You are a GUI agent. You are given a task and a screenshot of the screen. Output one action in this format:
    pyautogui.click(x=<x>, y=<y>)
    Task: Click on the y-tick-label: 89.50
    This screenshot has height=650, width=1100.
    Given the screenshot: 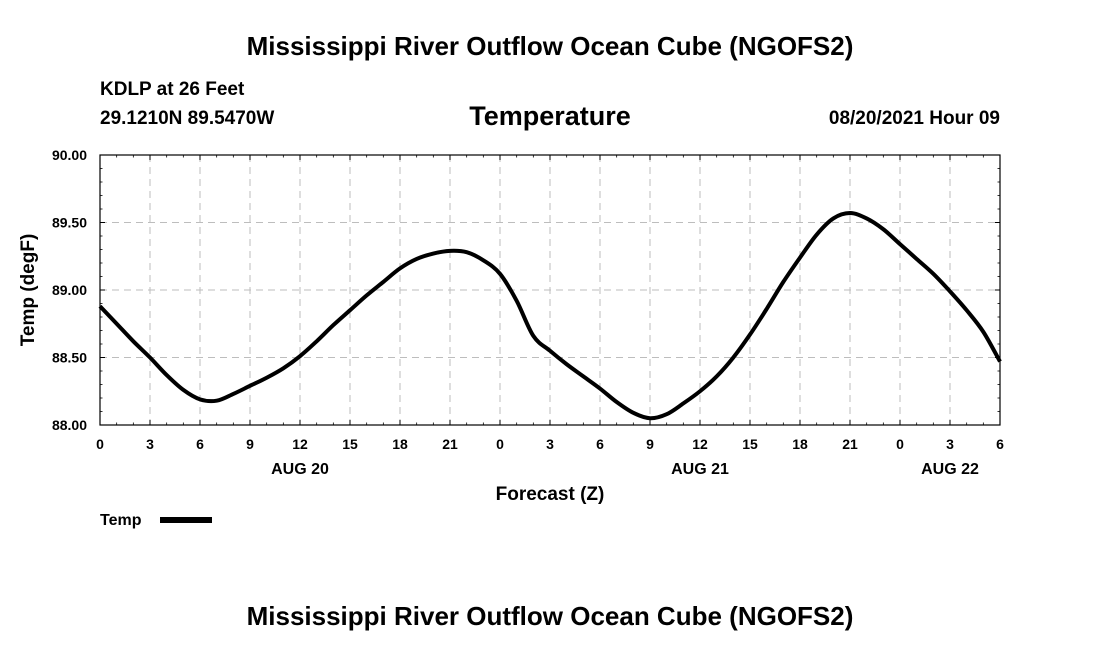 What is the action you would take?
    pyautogui.click(x=69, y=223)
    